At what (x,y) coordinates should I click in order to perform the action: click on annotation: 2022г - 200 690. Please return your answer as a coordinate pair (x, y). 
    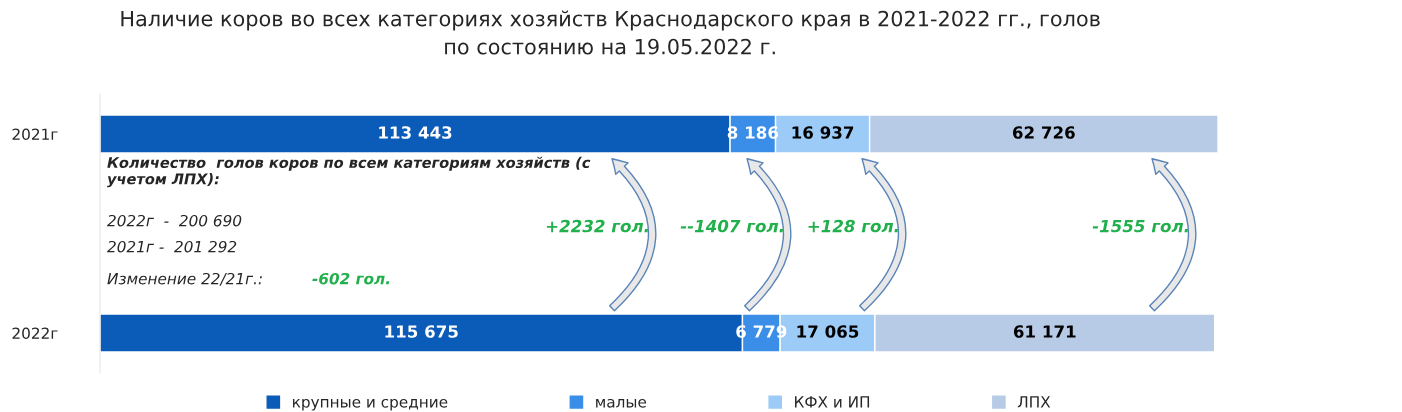
    Looking at the image, I should click on (174, 220).